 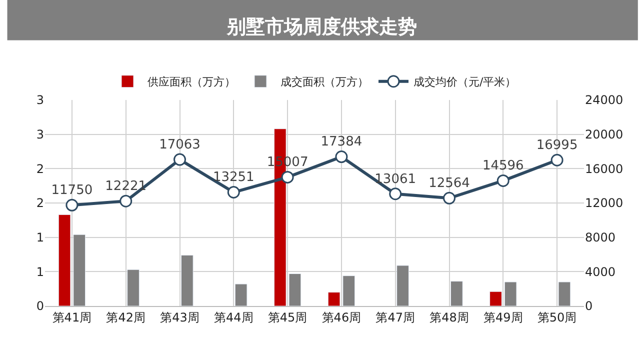 What do you see at coordinates (341, 142) in the screenshot?
I see `data-label: 17384` at bounding box center [341, 142].